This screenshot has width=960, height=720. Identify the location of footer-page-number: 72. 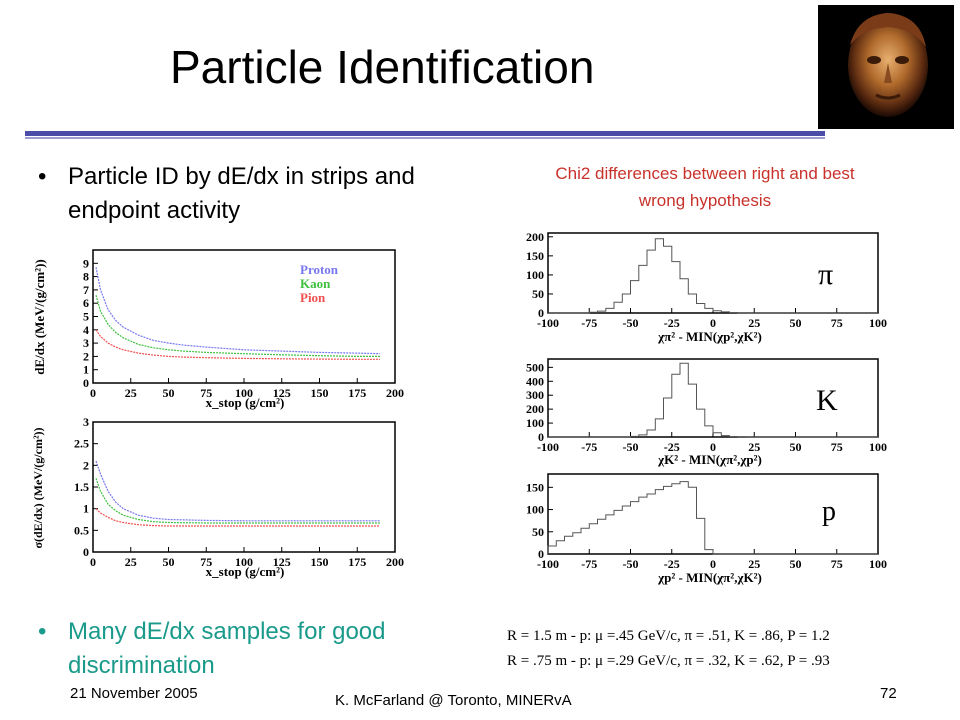
(888, 693).